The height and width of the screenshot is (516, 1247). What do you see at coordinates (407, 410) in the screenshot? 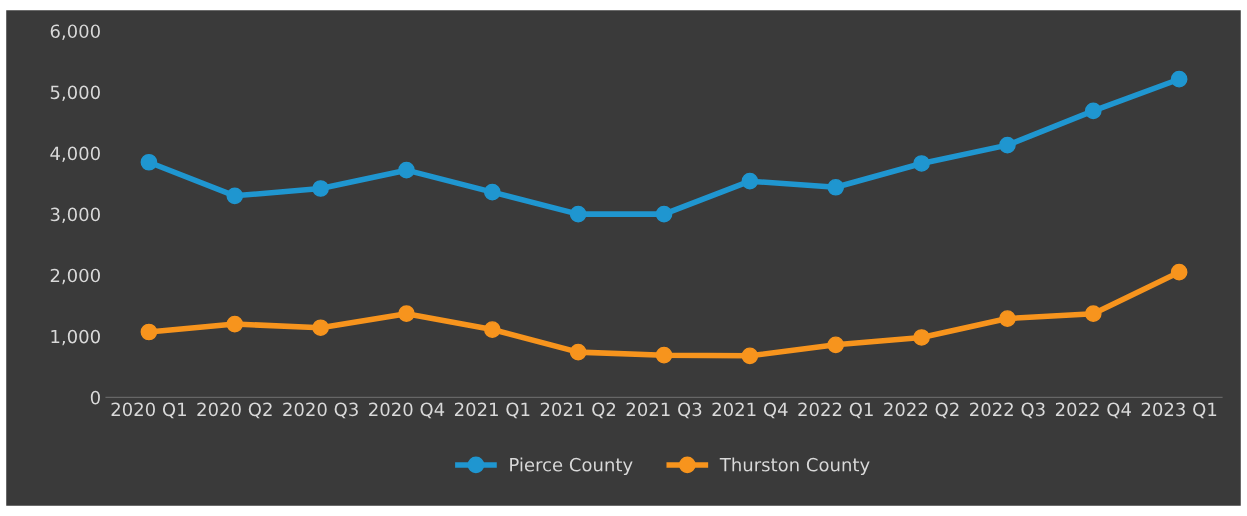
I see `x-tick-label: 2020 Q4` at bounding box center [407, 410].